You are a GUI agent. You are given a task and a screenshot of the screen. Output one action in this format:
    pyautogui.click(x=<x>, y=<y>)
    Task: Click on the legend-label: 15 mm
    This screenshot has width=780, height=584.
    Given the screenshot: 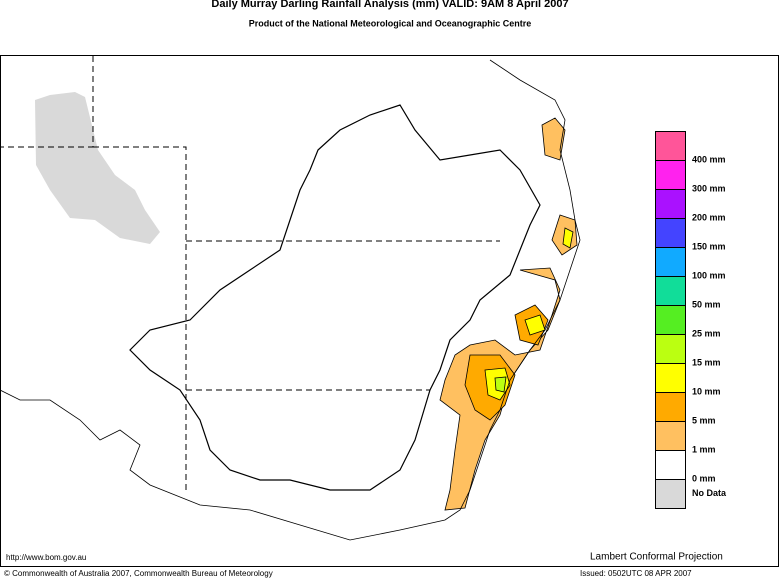 What is the action you would take?
    pyautogui.click(x=706, y=362)
    